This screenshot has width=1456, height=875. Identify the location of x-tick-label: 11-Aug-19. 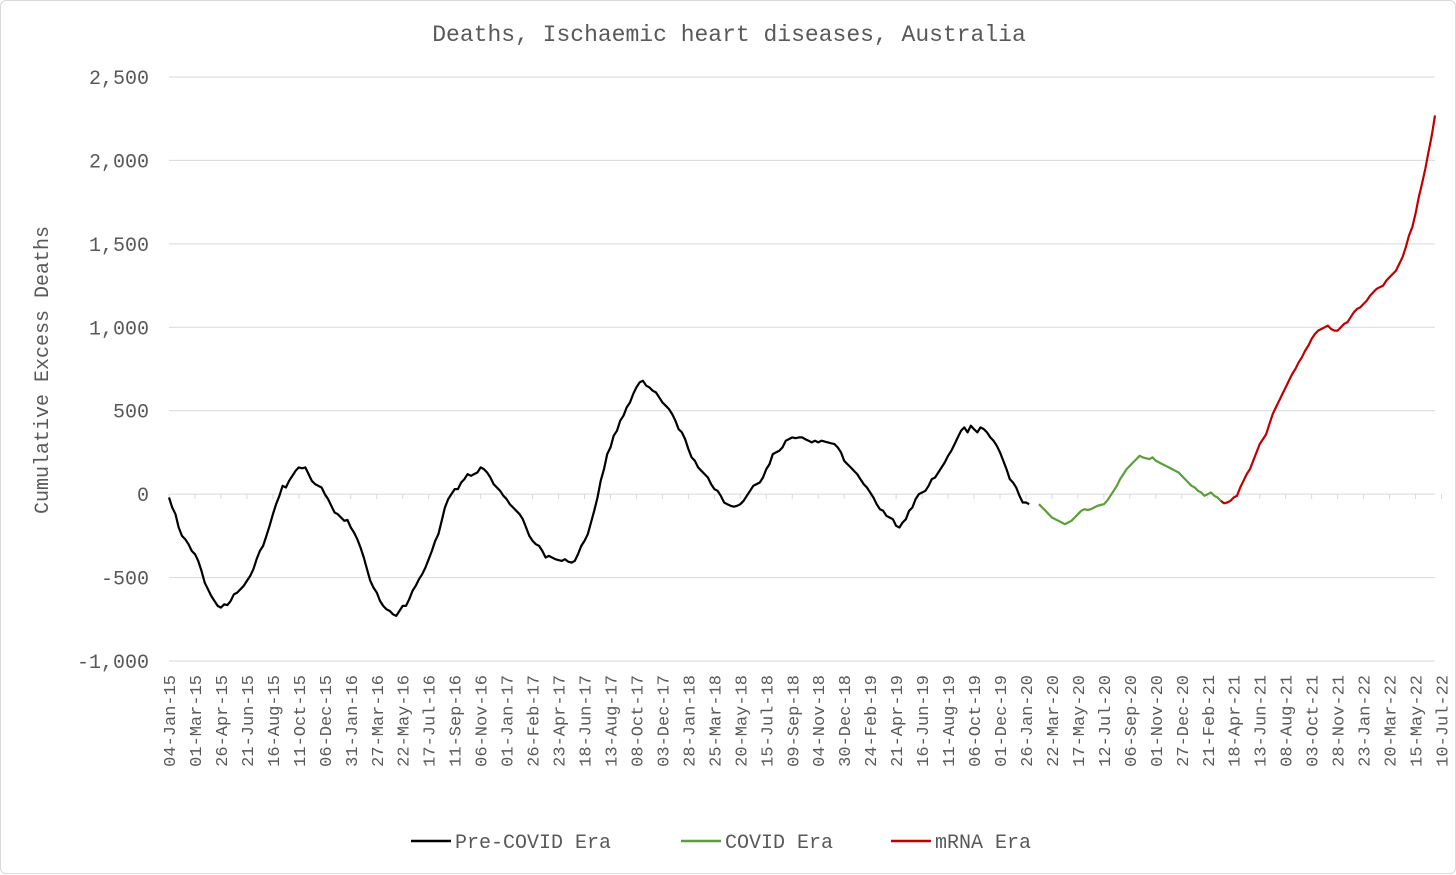
(950, 721).